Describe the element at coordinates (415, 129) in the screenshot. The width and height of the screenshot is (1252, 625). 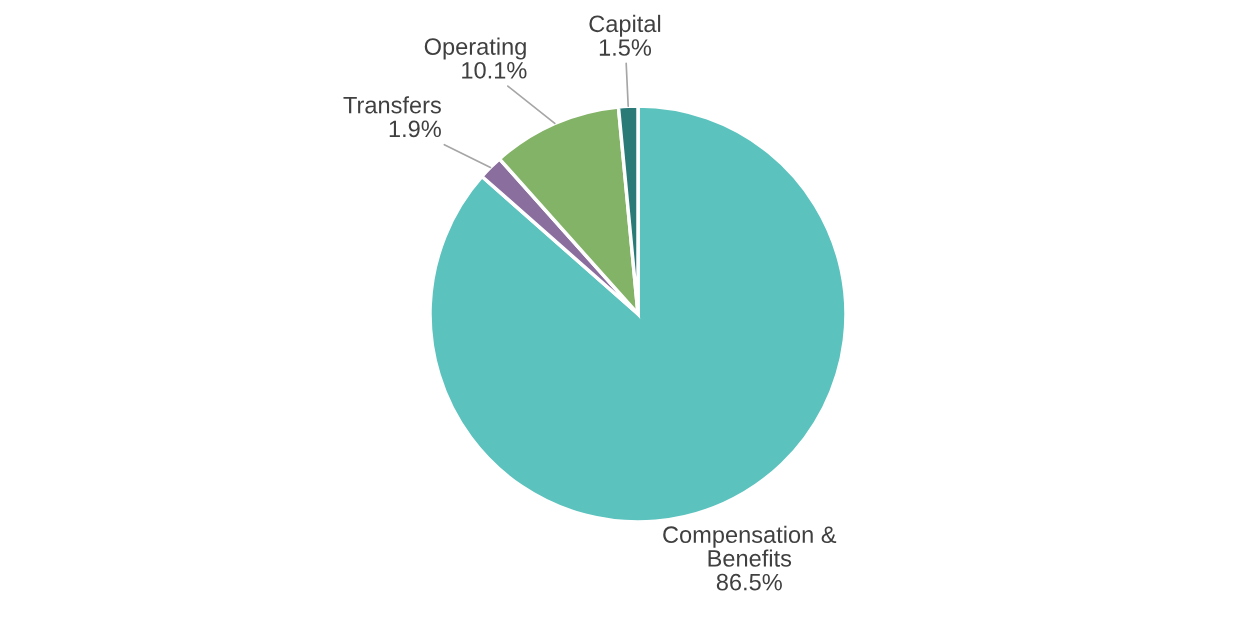
I see `data-label: 1.9%` at that location.